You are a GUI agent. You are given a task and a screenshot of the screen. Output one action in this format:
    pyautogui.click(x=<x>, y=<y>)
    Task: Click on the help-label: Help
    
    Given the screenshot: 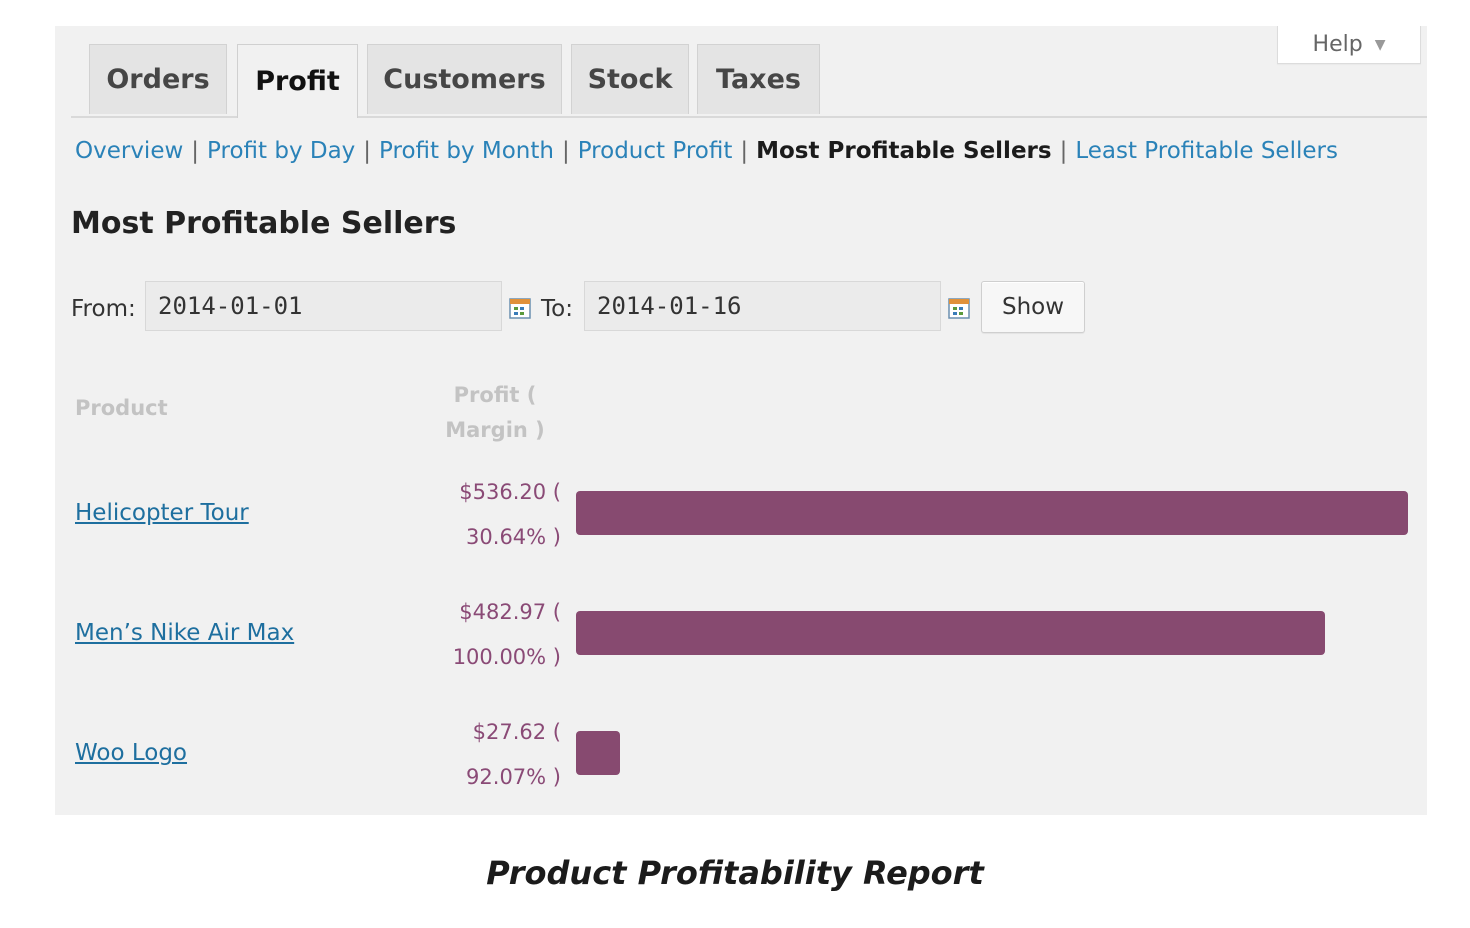 What is the action you would take?
    pyautogui.click(x=1337, y=44)
    